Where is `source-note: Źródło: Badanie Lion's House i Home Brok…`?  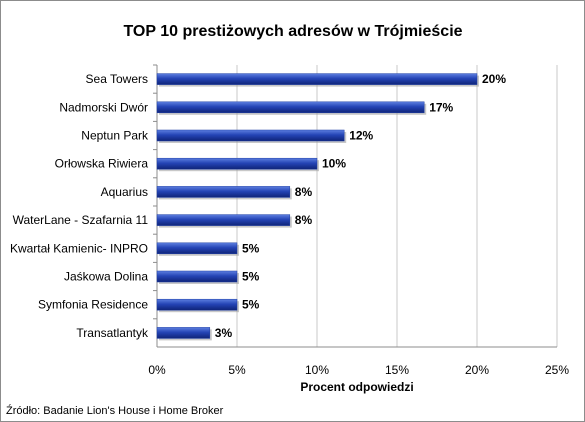
source-note: Źródło: Badanie Lion's House i Home Brok… is located at coordinates (115, 410).